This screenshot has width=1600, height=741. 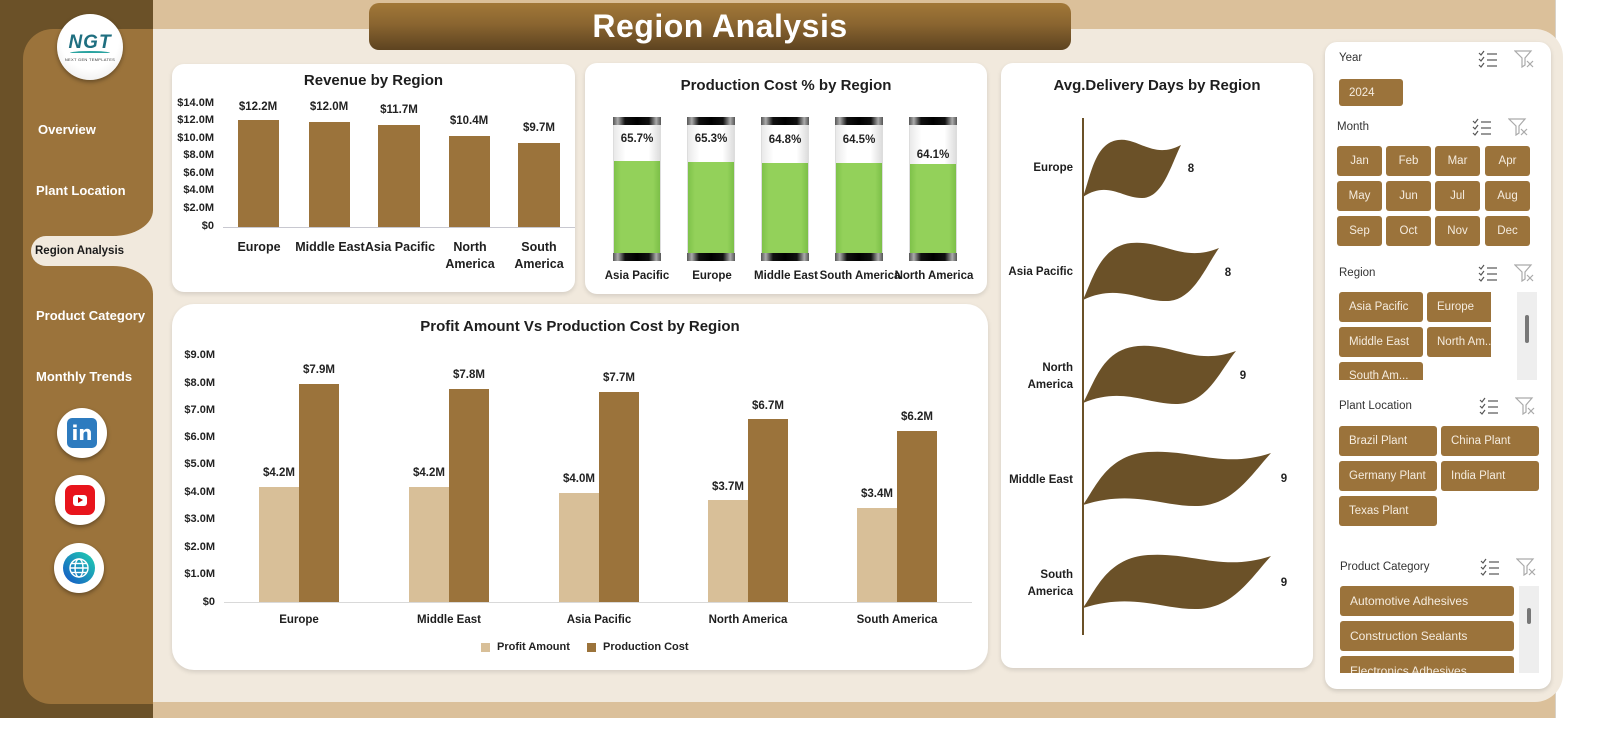 I want to click on bar-profit-europe, so click(x=279, y=544).